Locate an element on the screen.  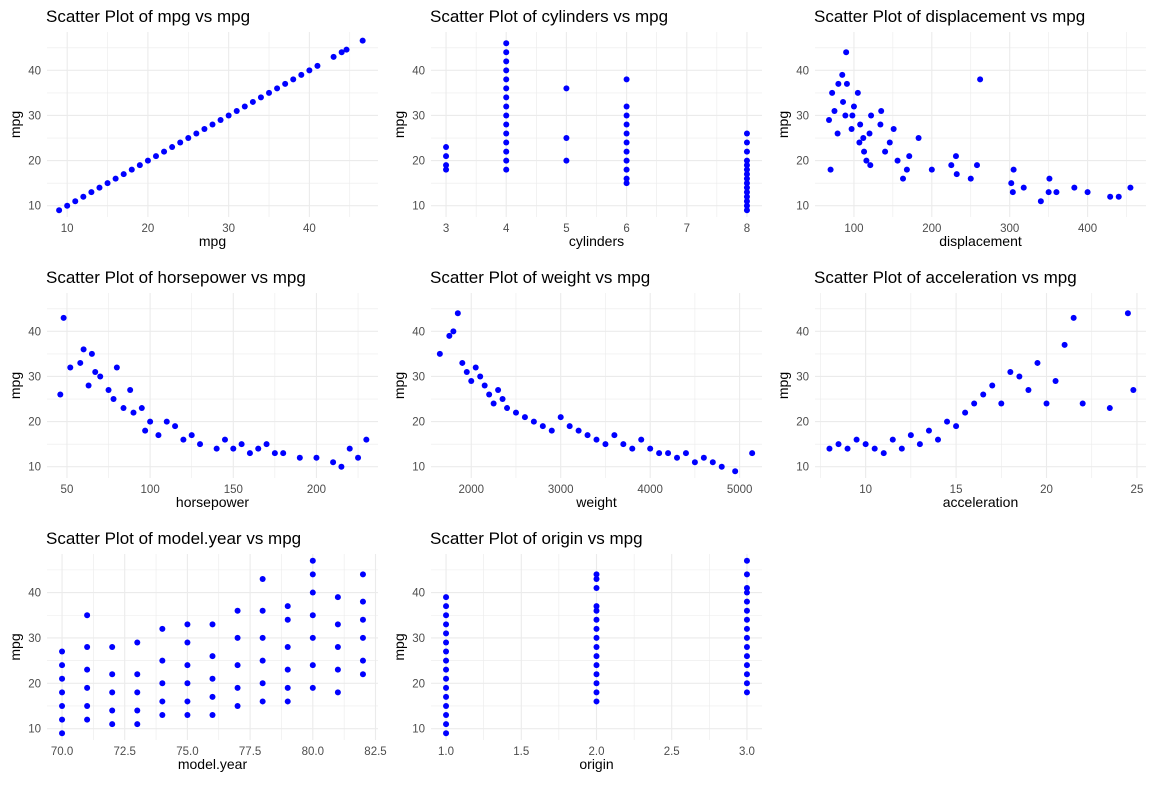
x-axis-label: model.year is located at coordinates (213, 764).